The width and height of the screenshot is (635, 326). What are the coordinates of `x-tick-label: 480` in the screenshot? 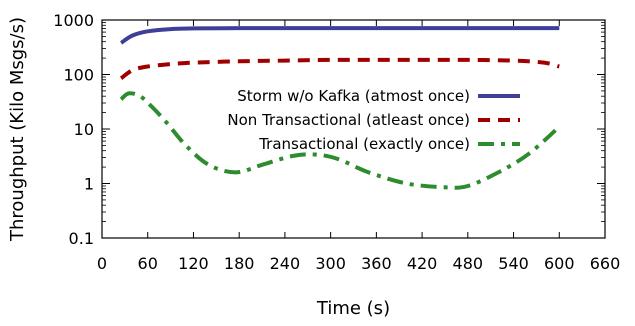 It's located at (468, 263).